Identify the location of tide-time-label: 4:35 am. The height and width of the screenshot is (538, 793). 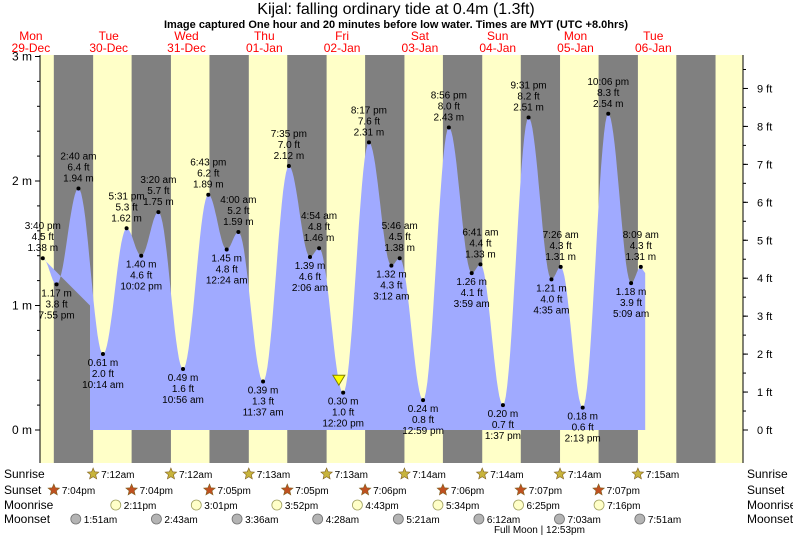
(551, 310).